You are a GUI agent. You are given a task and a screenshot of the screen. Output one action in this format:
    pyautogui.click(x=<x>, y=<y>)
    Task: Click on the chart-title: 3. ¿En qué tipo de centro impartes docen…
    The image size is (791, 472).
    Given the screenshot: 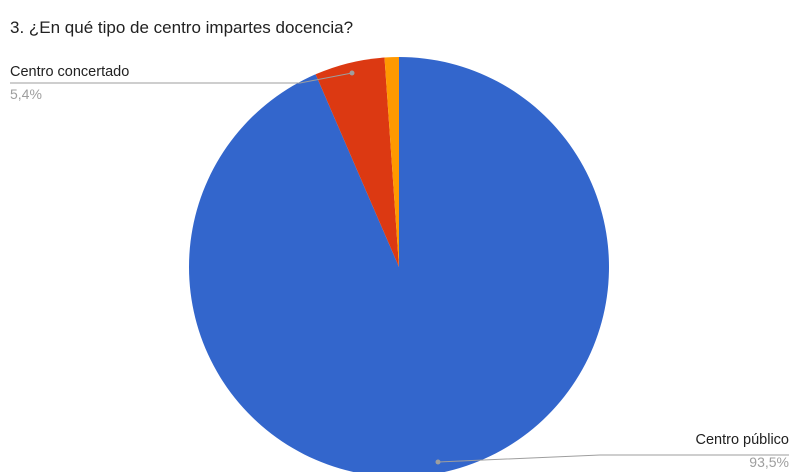 What is the action you would take?
    pyautogui.click(x=181, y=27)
    